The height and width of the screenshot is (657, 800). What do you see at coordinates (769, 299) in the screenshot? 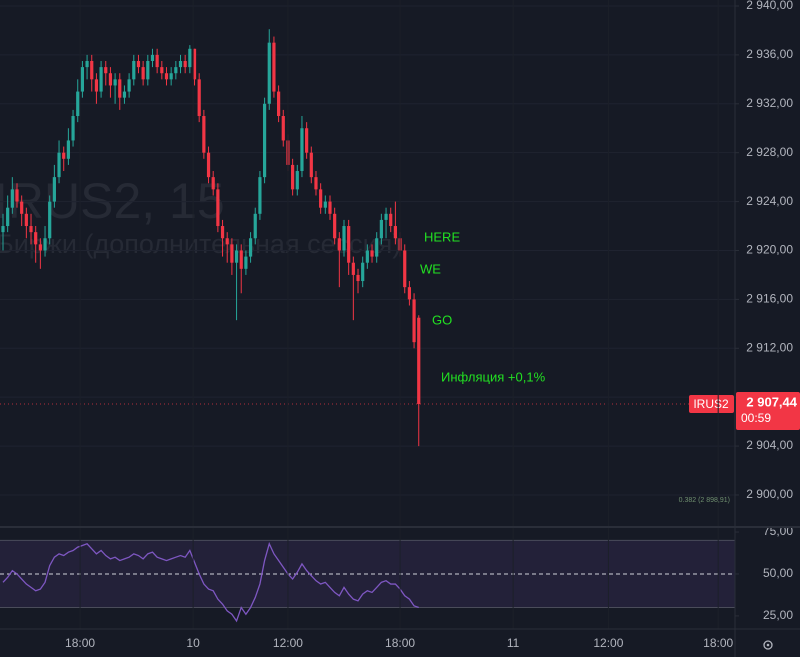
I see `y-tick-label: 2 916,00` at bounding box center [769, 299].